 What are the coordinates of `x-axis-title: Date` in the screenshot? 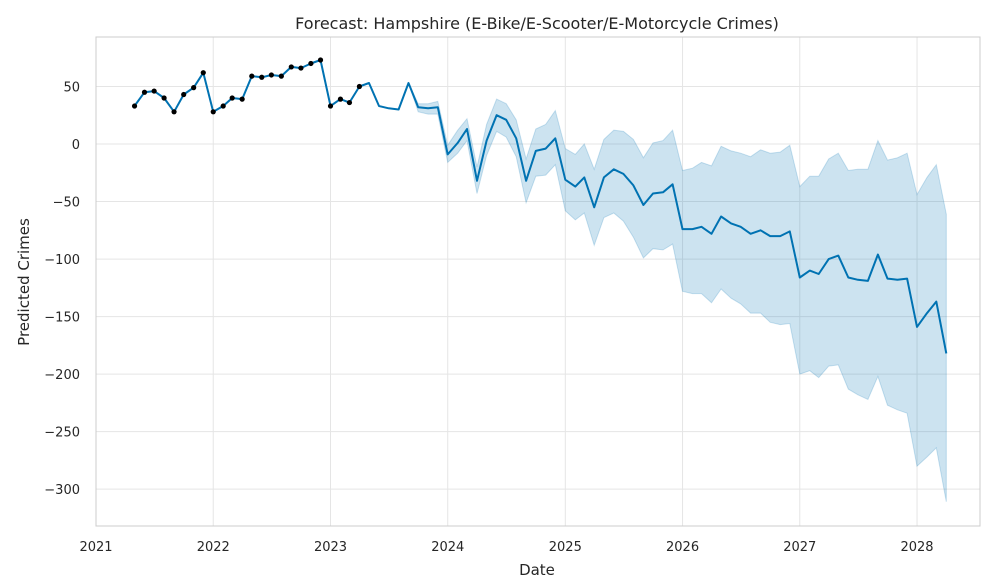 It's located at (537, 570).